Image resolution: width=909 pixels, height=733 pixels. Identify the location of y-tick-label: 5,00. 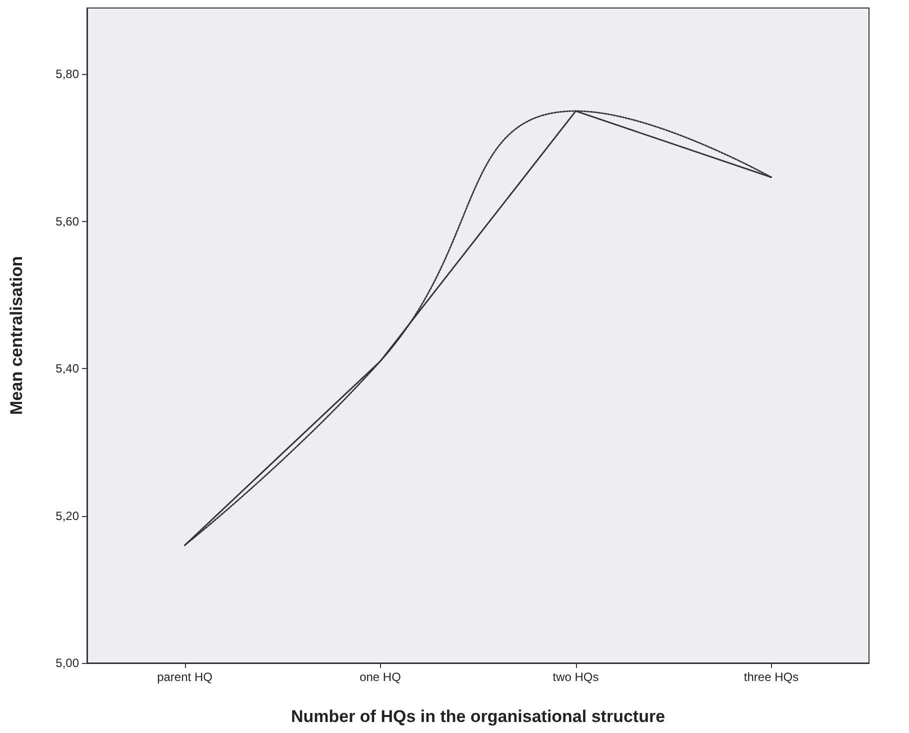
(68, 663).